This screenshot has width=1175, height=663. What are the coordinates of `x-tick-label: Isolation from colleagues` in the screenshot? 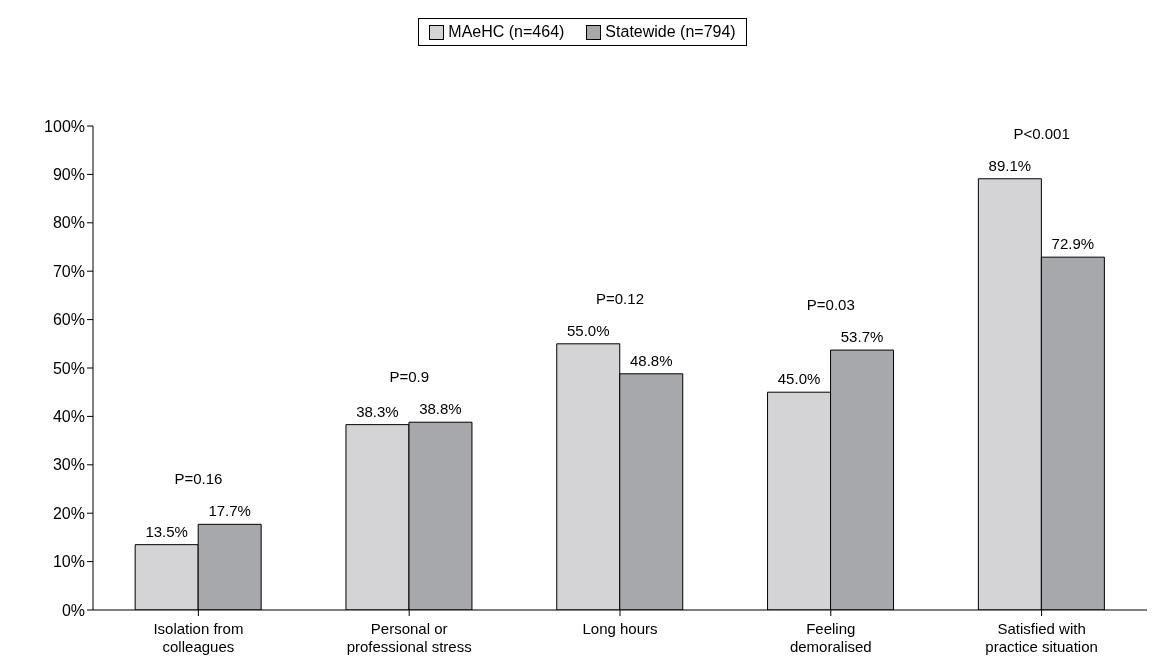 It's located at (198, 637).